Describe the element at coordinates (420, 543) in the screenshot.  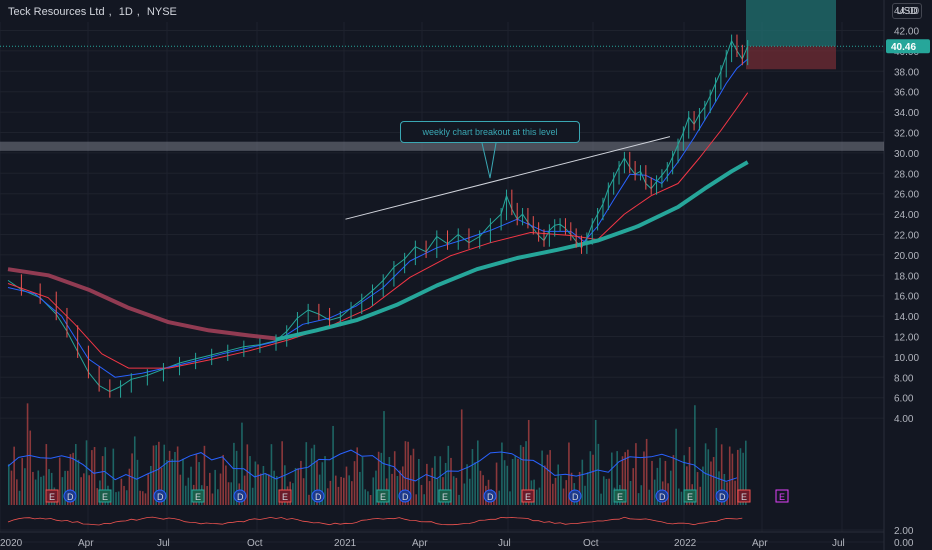
I see `x-tick-label: Apr` at that location.